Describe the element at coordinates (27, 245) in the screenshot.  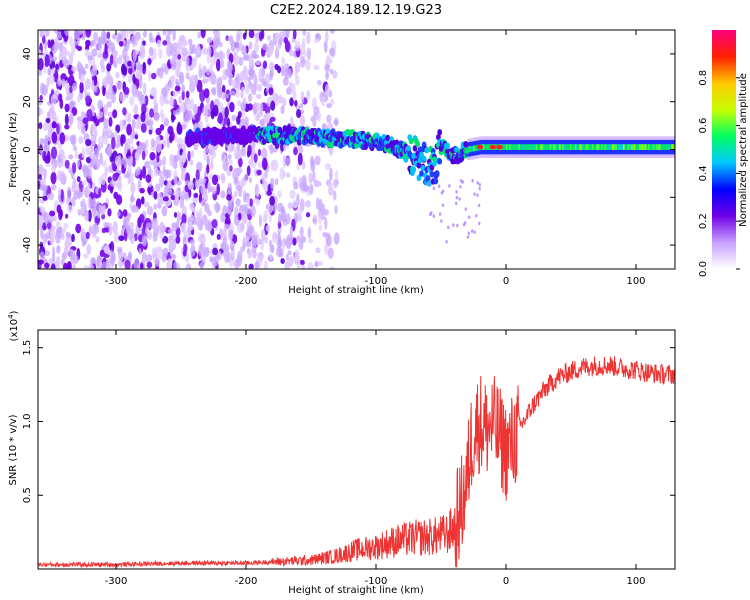
I see `y-tick-label: -40` at that location.